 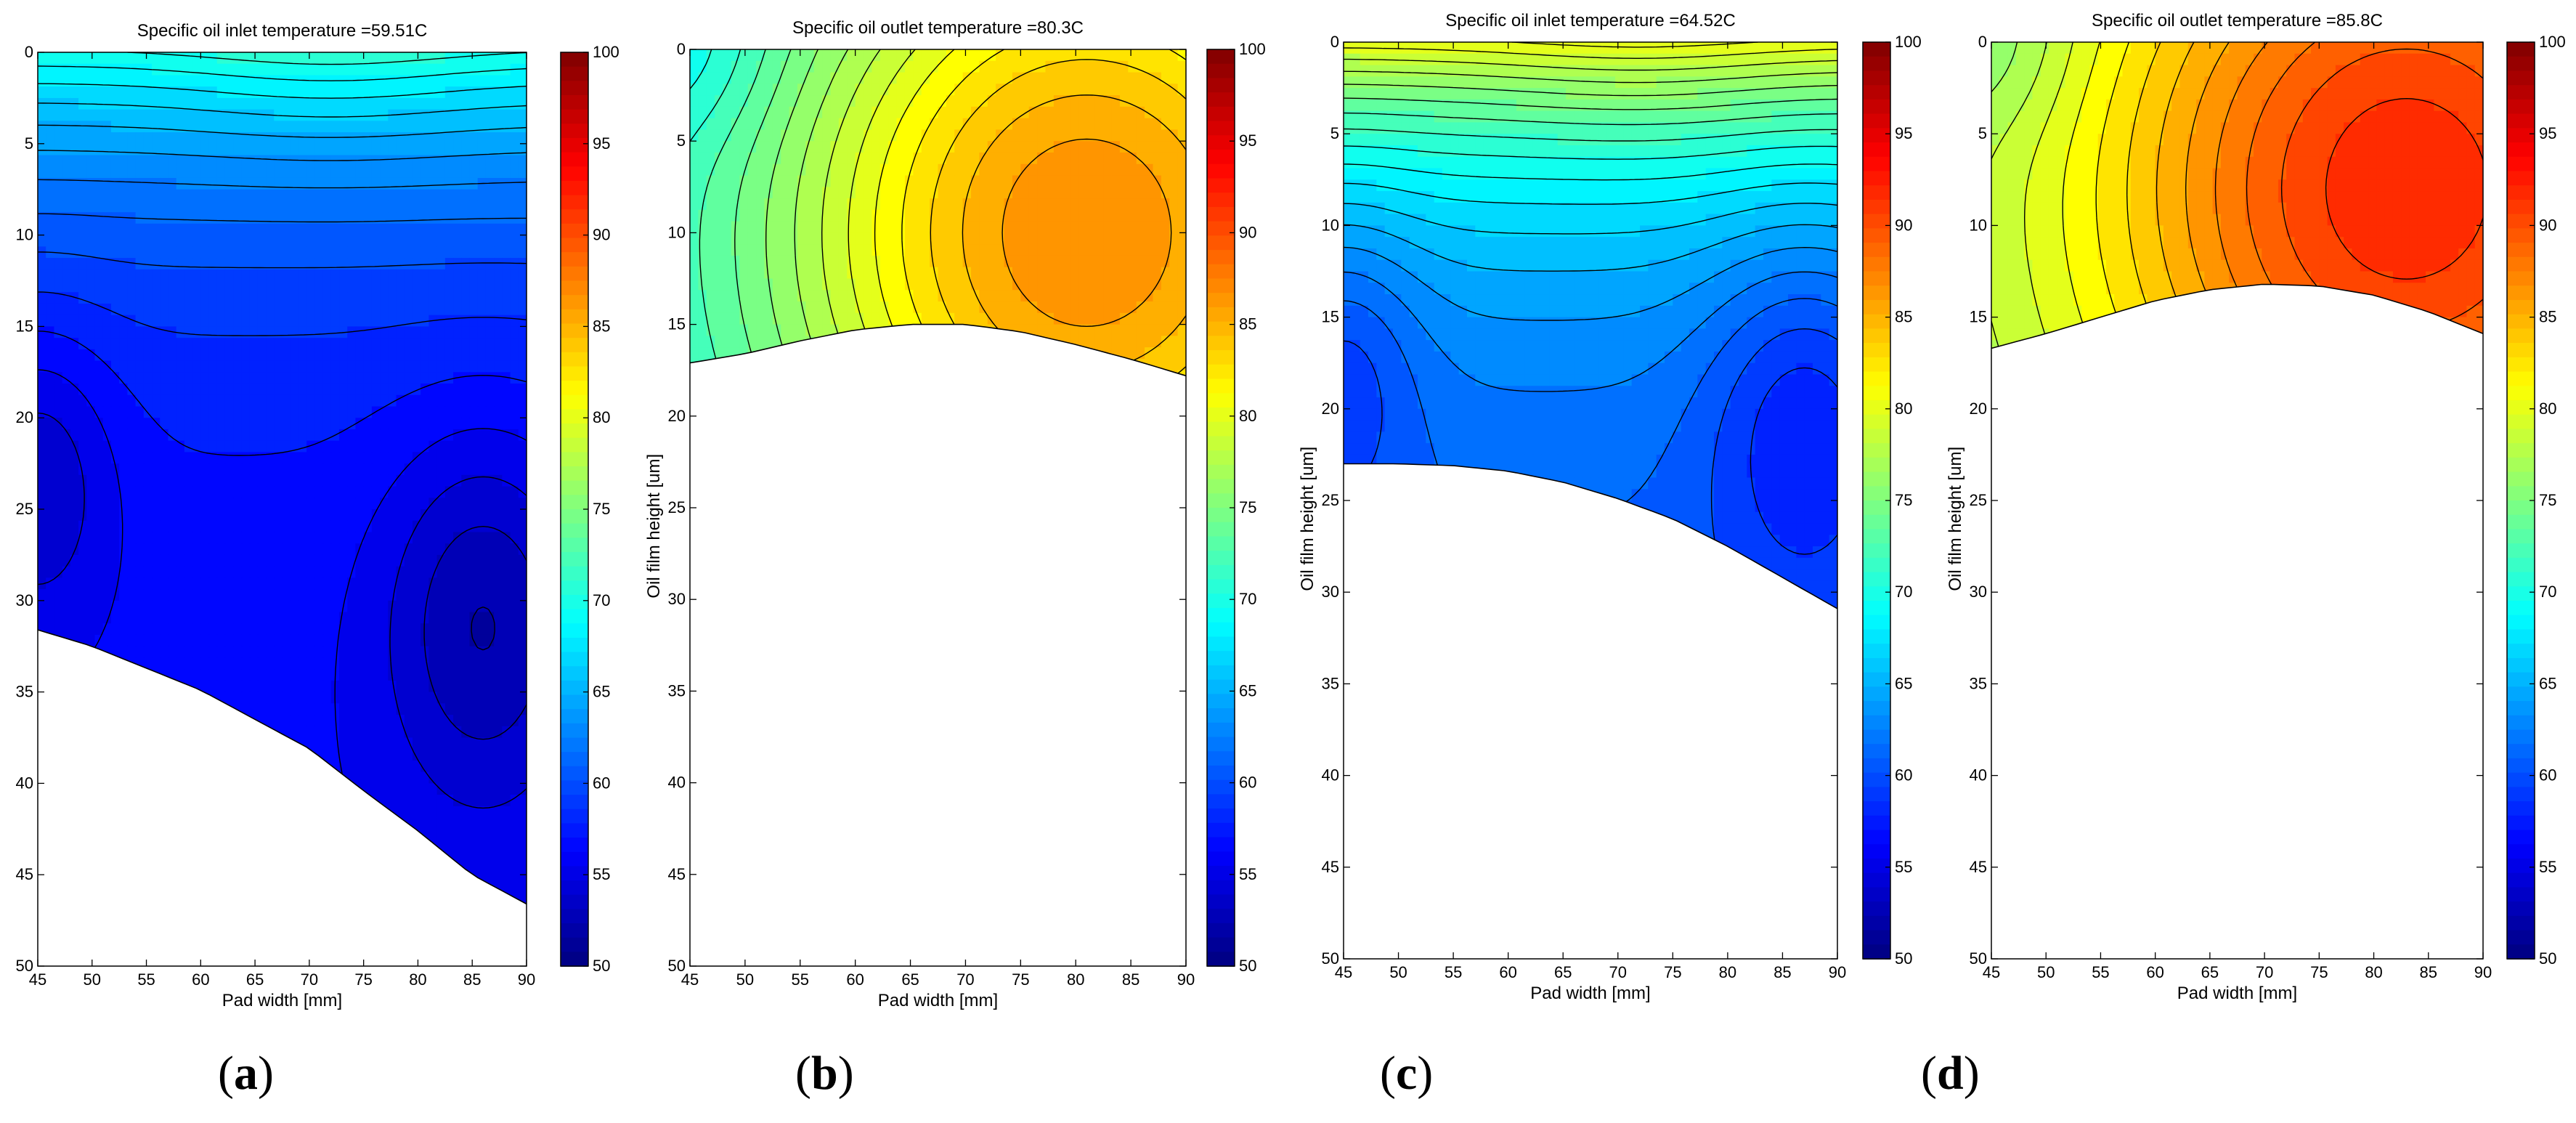 I want to click on colorbar-tick-label: 100, so click(x=606, y=52).